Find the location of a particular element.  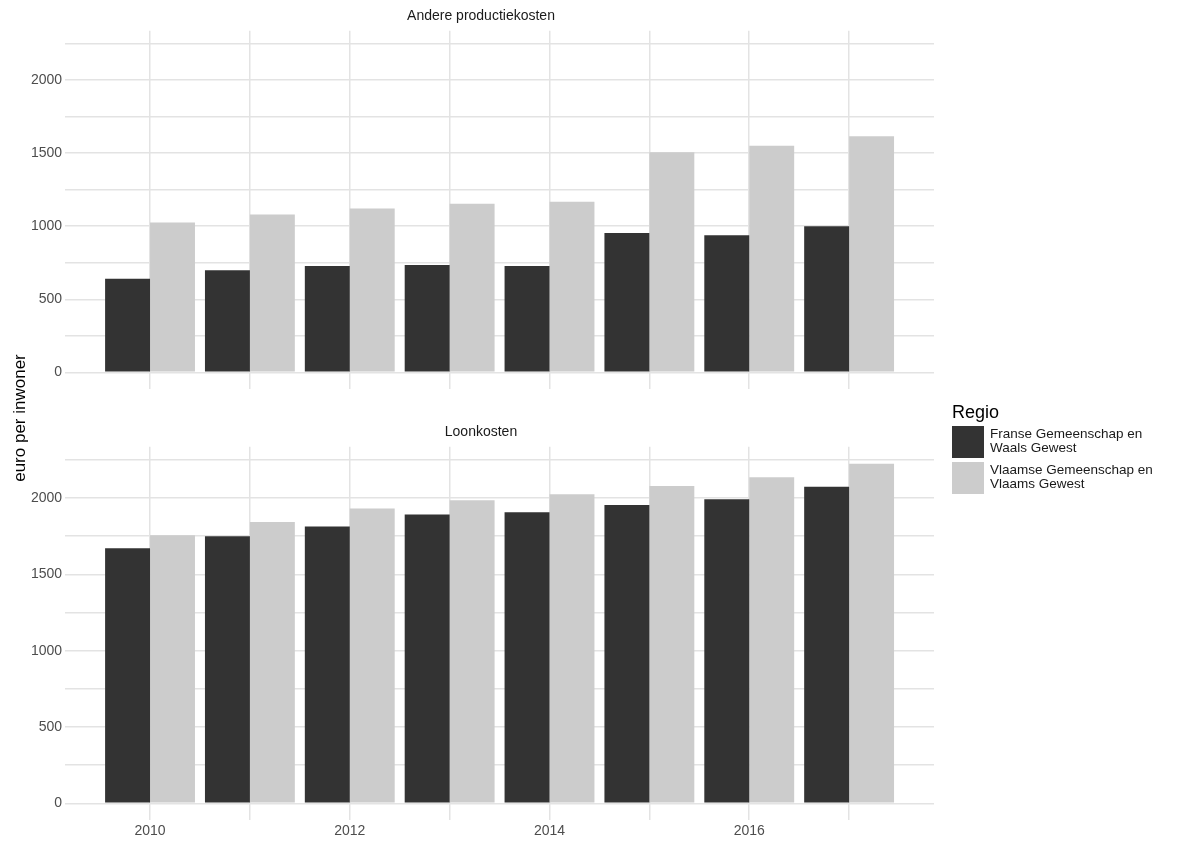

chart-title: Andere productiekosten is located at coordinates (481, 15).